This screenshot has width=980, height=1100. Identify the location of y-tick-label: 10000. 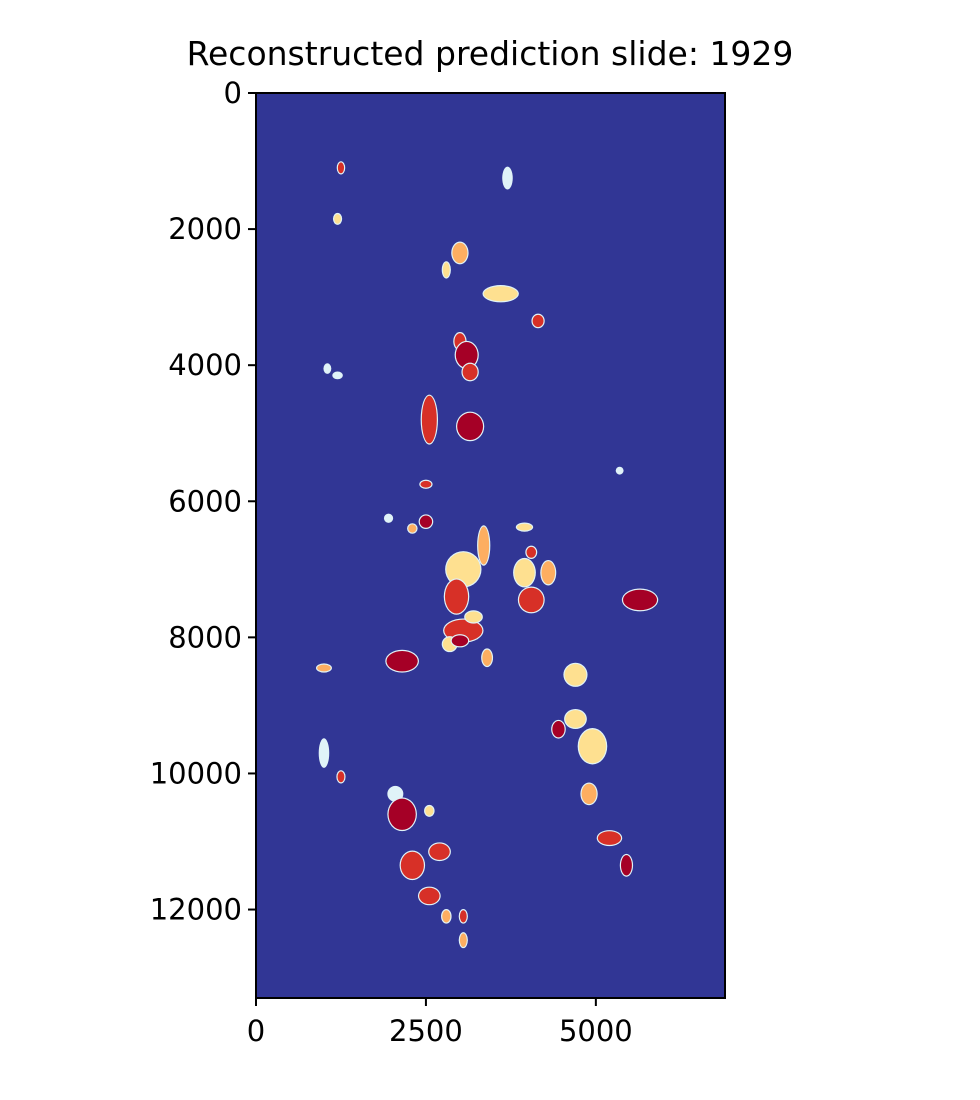
(196, 773).